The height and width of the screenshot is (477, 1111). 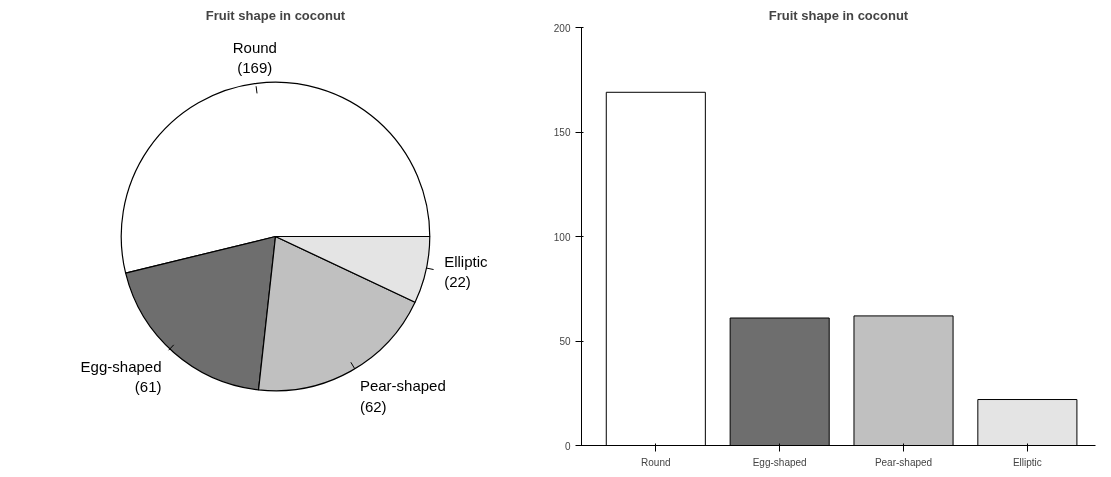 What do you see at coordinates (779, 462) in the screenshot?
I see `x-tick-label: Egg-shaped` at bounding box center [779, 462].